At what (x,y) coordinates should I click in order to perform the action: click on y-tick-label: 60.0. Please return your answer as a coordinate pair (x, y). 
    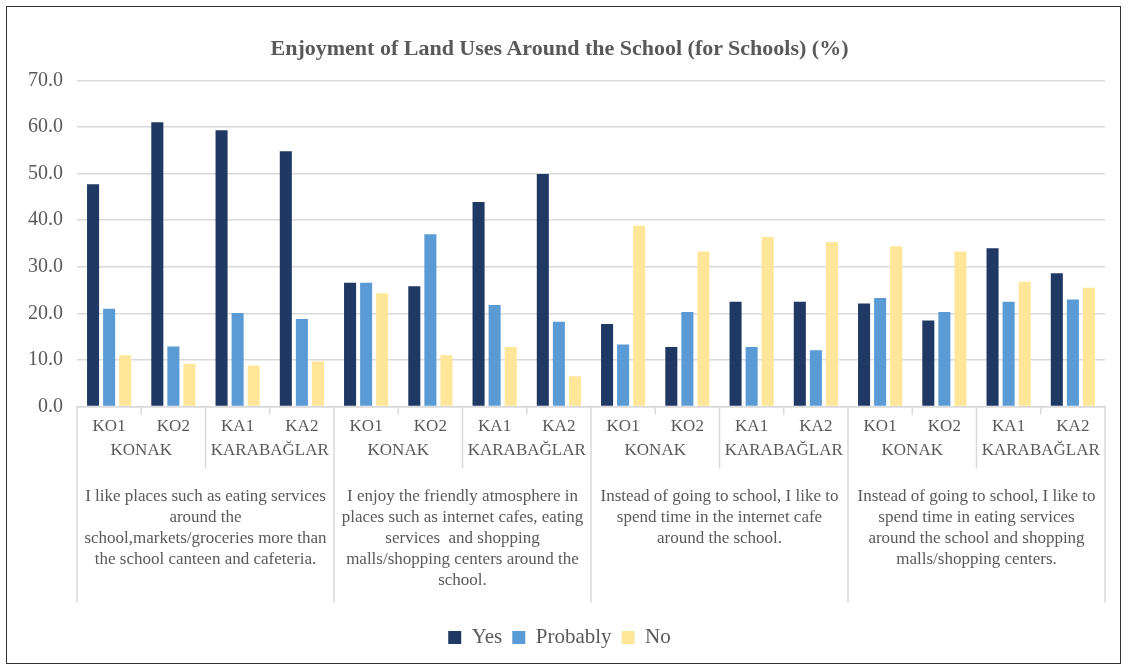
    Looking at the image, I should click on (45, 125).